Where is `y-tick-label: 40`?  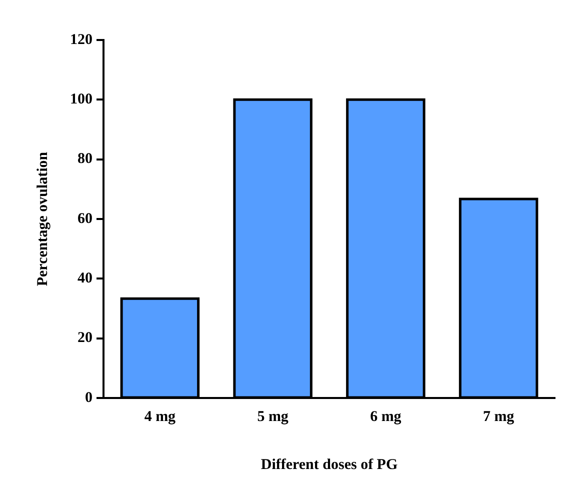 y-tick-label: 40 is located at coordinates (85, 278).